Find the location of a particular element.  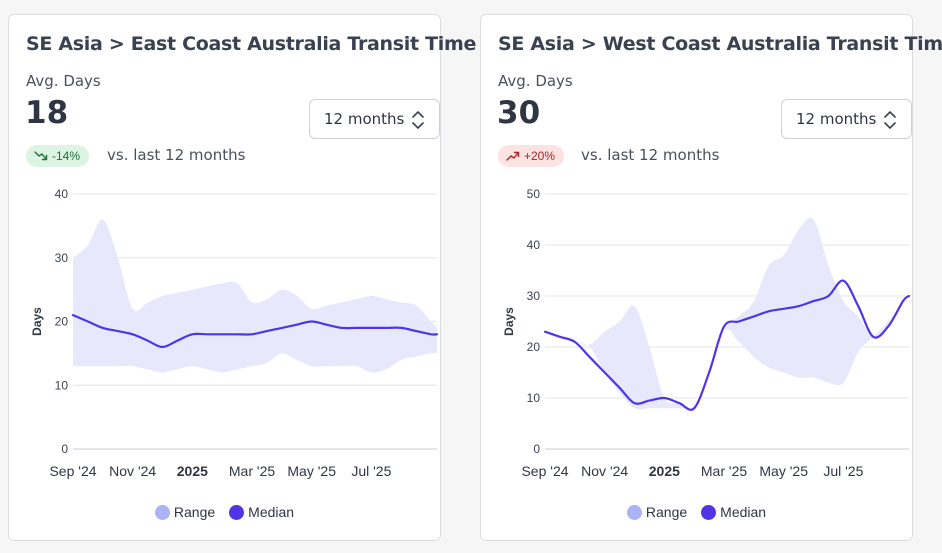

change-badge: -14% is located at coordinates (58, 156).